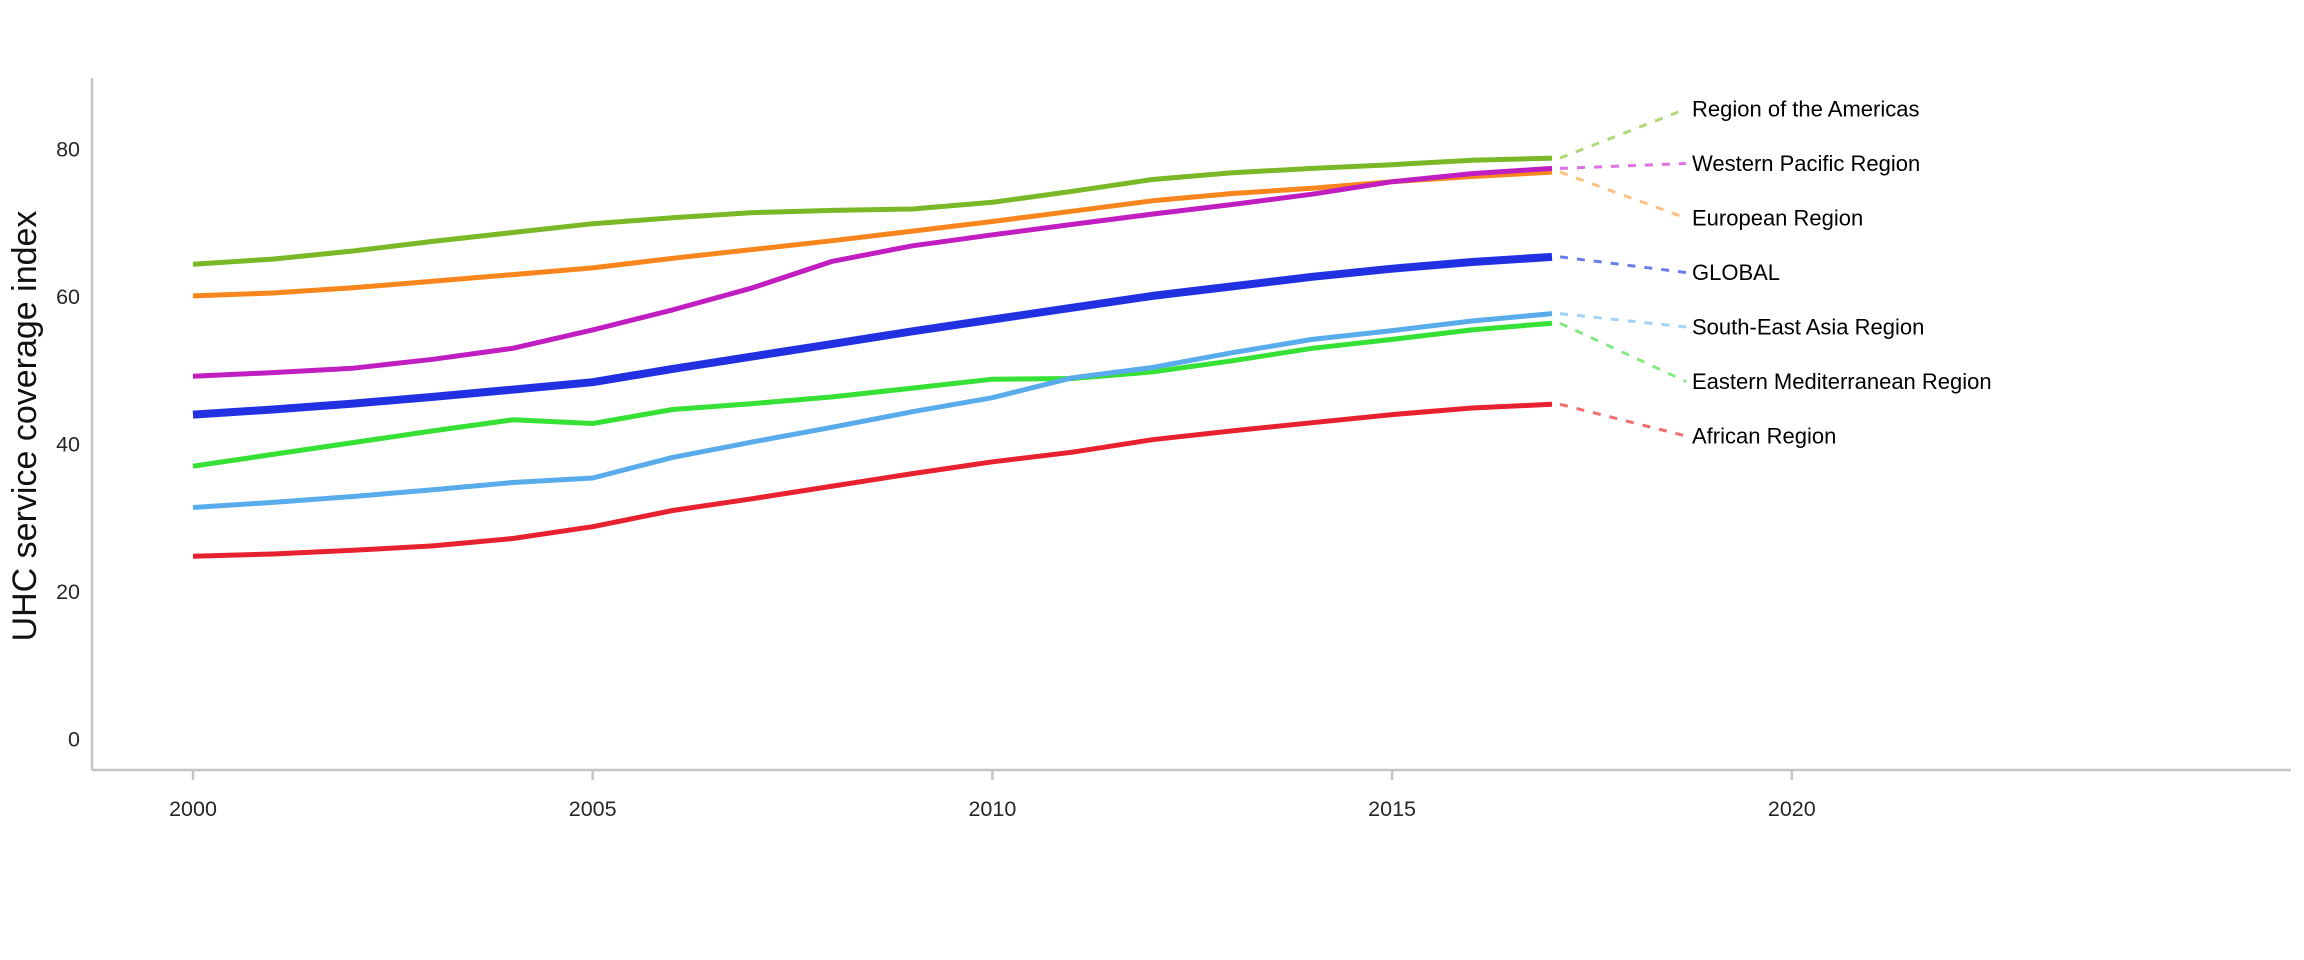 The image size is (2304, 960). Describe the element at coordinates (74, 740) in the screenshot. I see `y-tick-label: 0` at that location.